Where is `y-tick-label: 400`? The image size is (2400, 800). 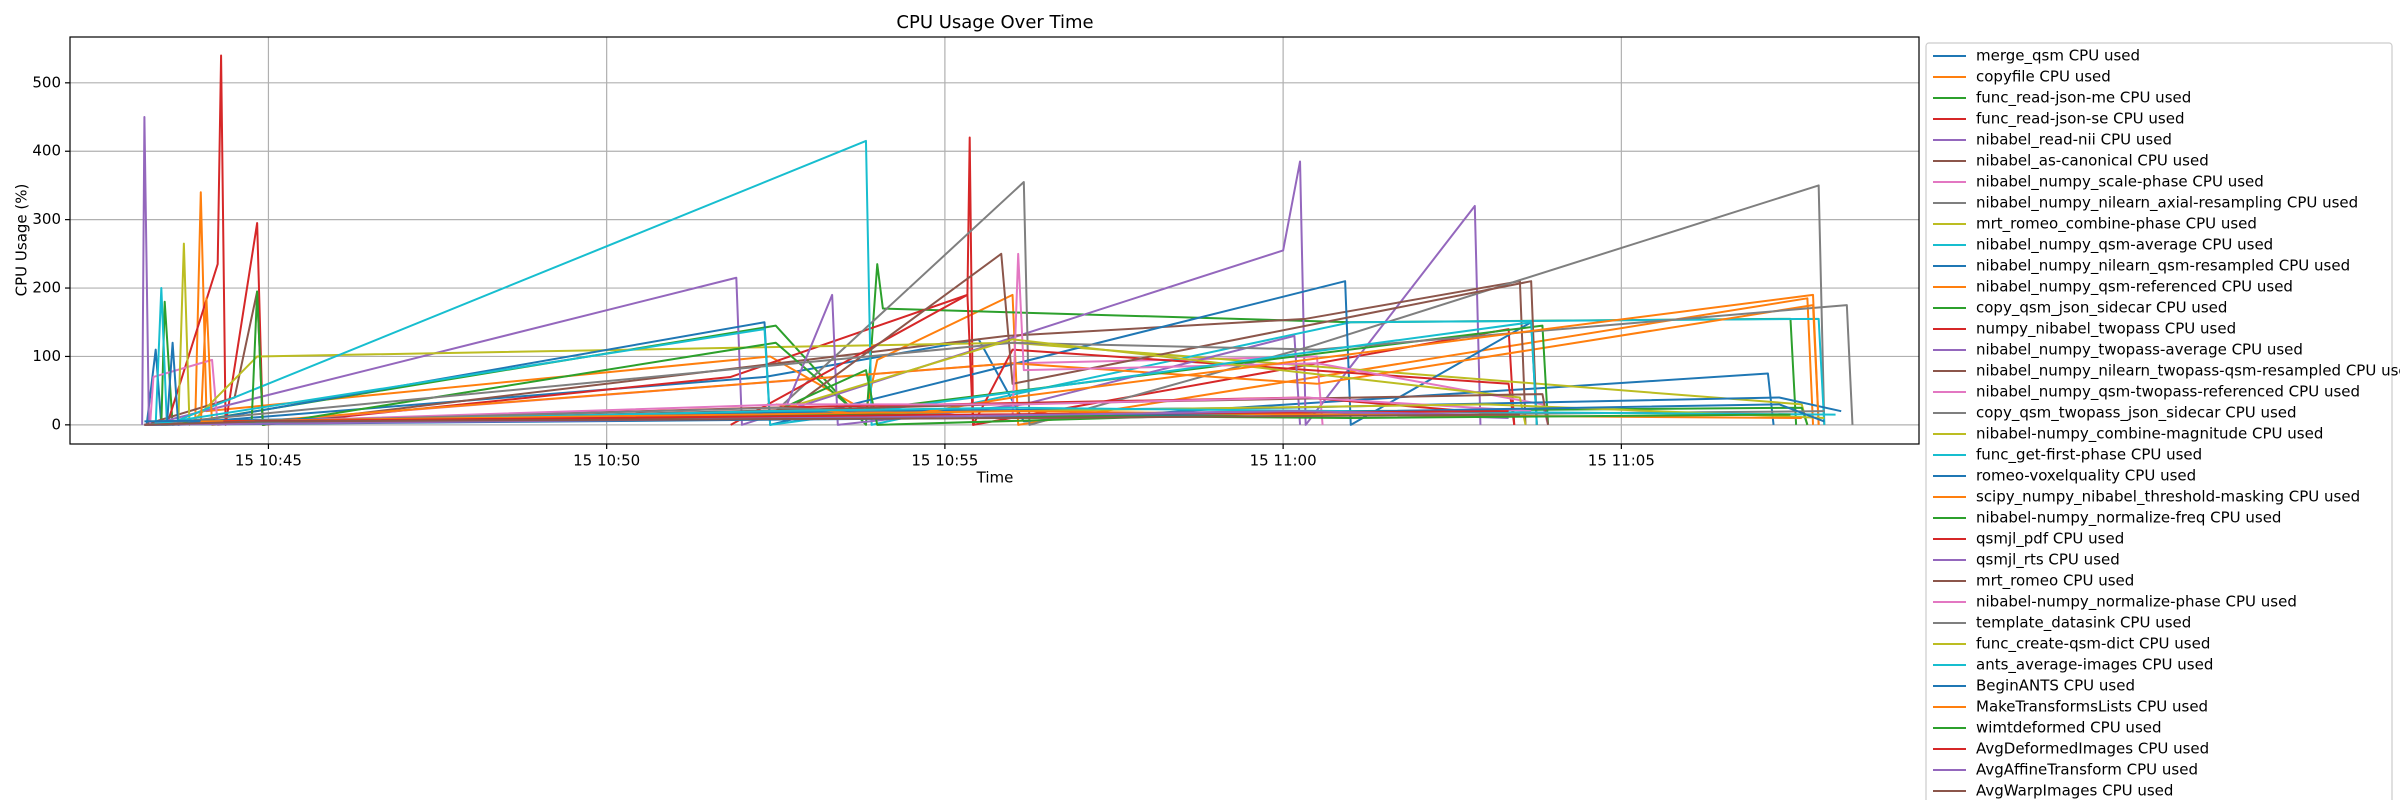
y-tick-label: 400 is located at coordinates (46, 151).